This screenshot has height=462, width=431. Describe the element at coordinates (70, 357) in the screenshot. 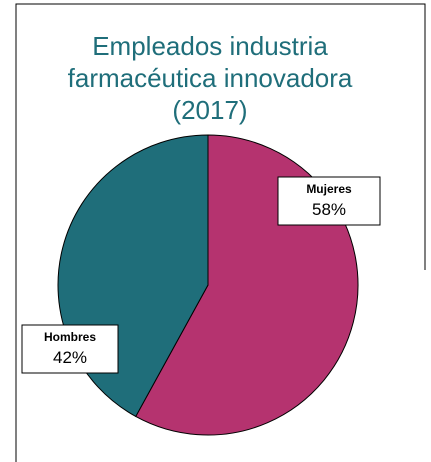

I see `slice-value: 42%` at that location.